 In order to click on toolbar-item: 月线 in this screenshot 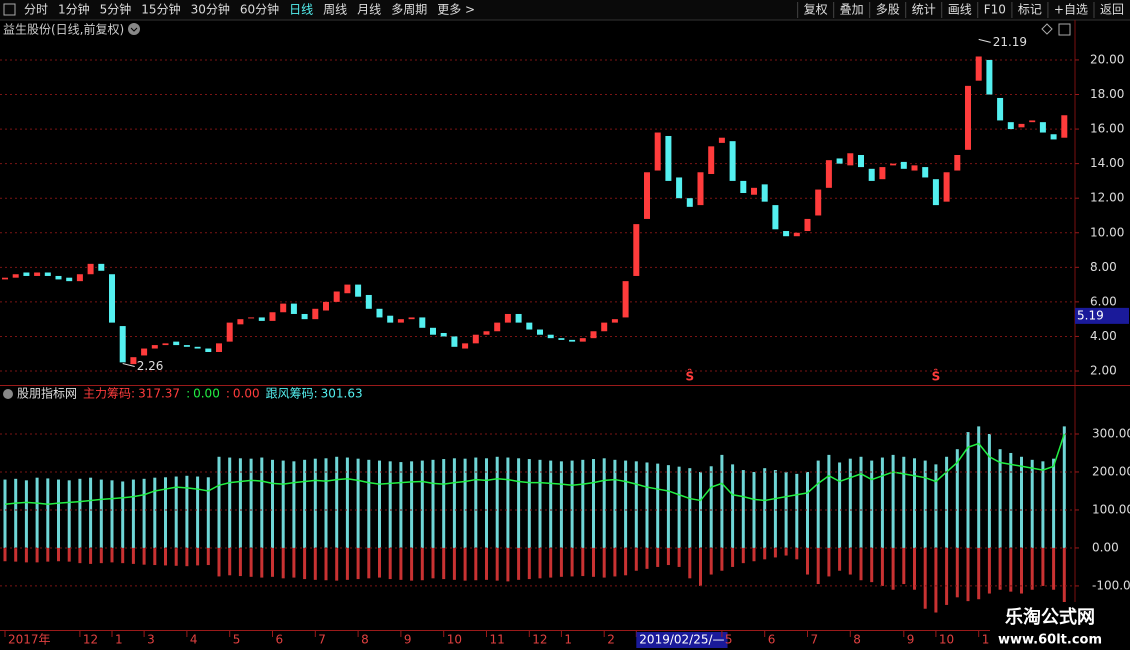, I will do `click(369, 10)`.